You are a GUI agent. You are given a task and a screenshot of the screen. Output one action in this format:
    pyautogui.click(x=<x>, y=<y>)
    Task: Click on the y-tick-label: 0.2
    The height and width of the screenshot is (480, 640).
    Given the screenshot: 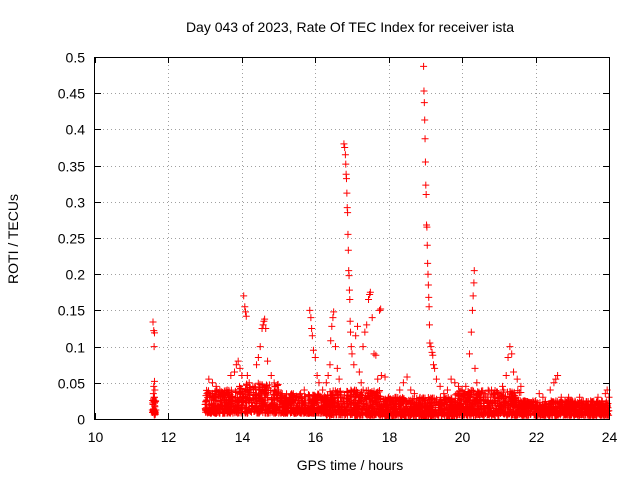 What is the action you would take?
    pyautogui.click(x=76, y=275)
    